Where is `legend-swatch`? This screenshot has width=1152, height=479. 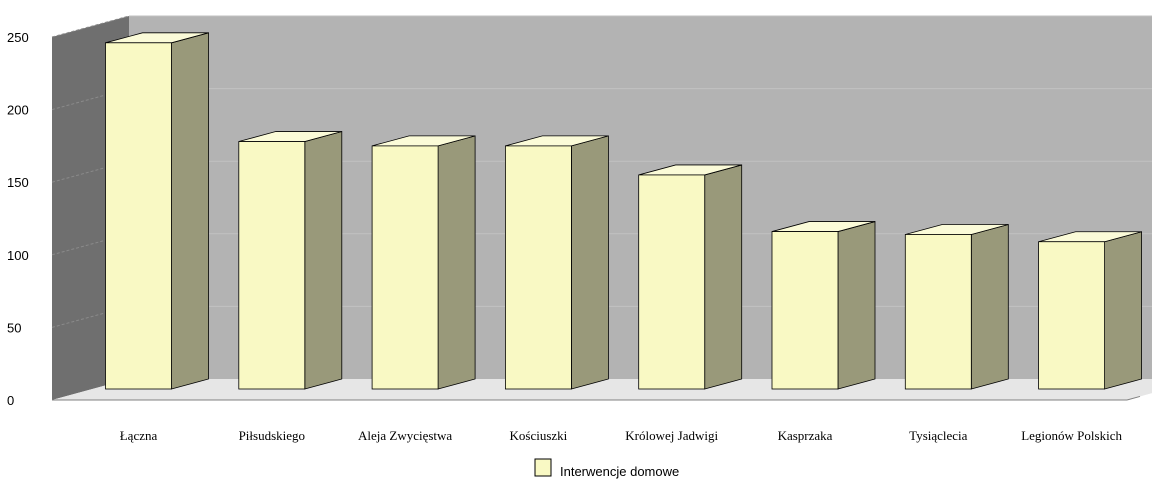 legend-swatch is located at coordinates (543, 467).